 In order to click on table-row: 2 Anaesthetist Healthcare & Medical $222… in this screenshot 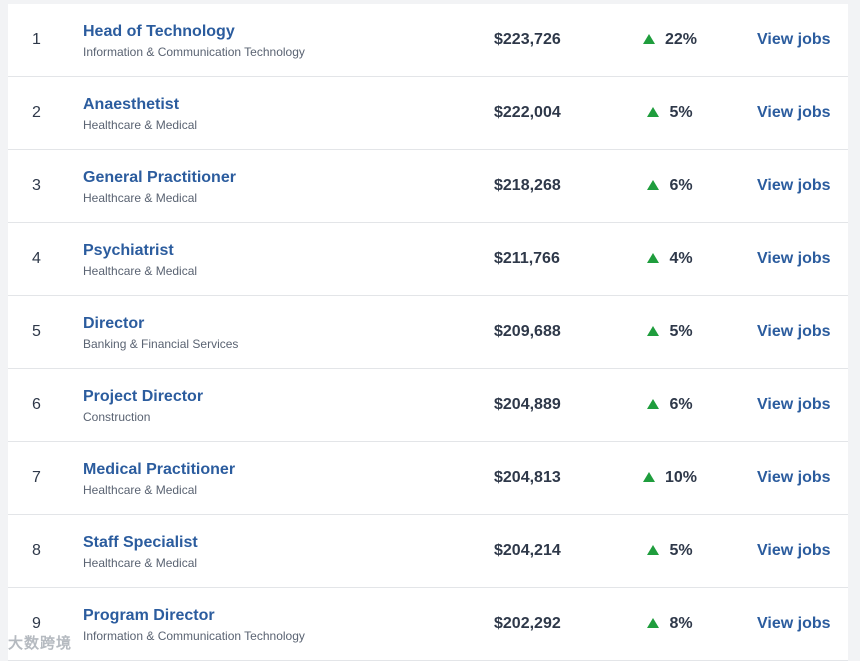, I will do `click(428, 113)`.